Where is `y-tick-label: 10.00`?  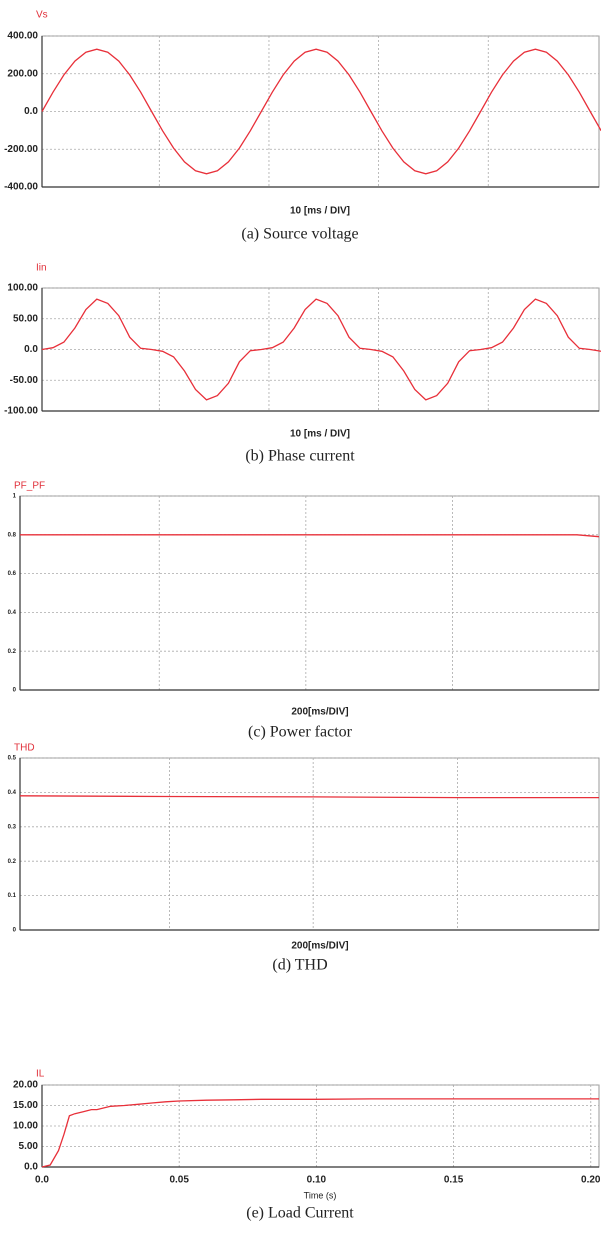
y-tick-label: 10.00 is located at coordinates (25, 1126).